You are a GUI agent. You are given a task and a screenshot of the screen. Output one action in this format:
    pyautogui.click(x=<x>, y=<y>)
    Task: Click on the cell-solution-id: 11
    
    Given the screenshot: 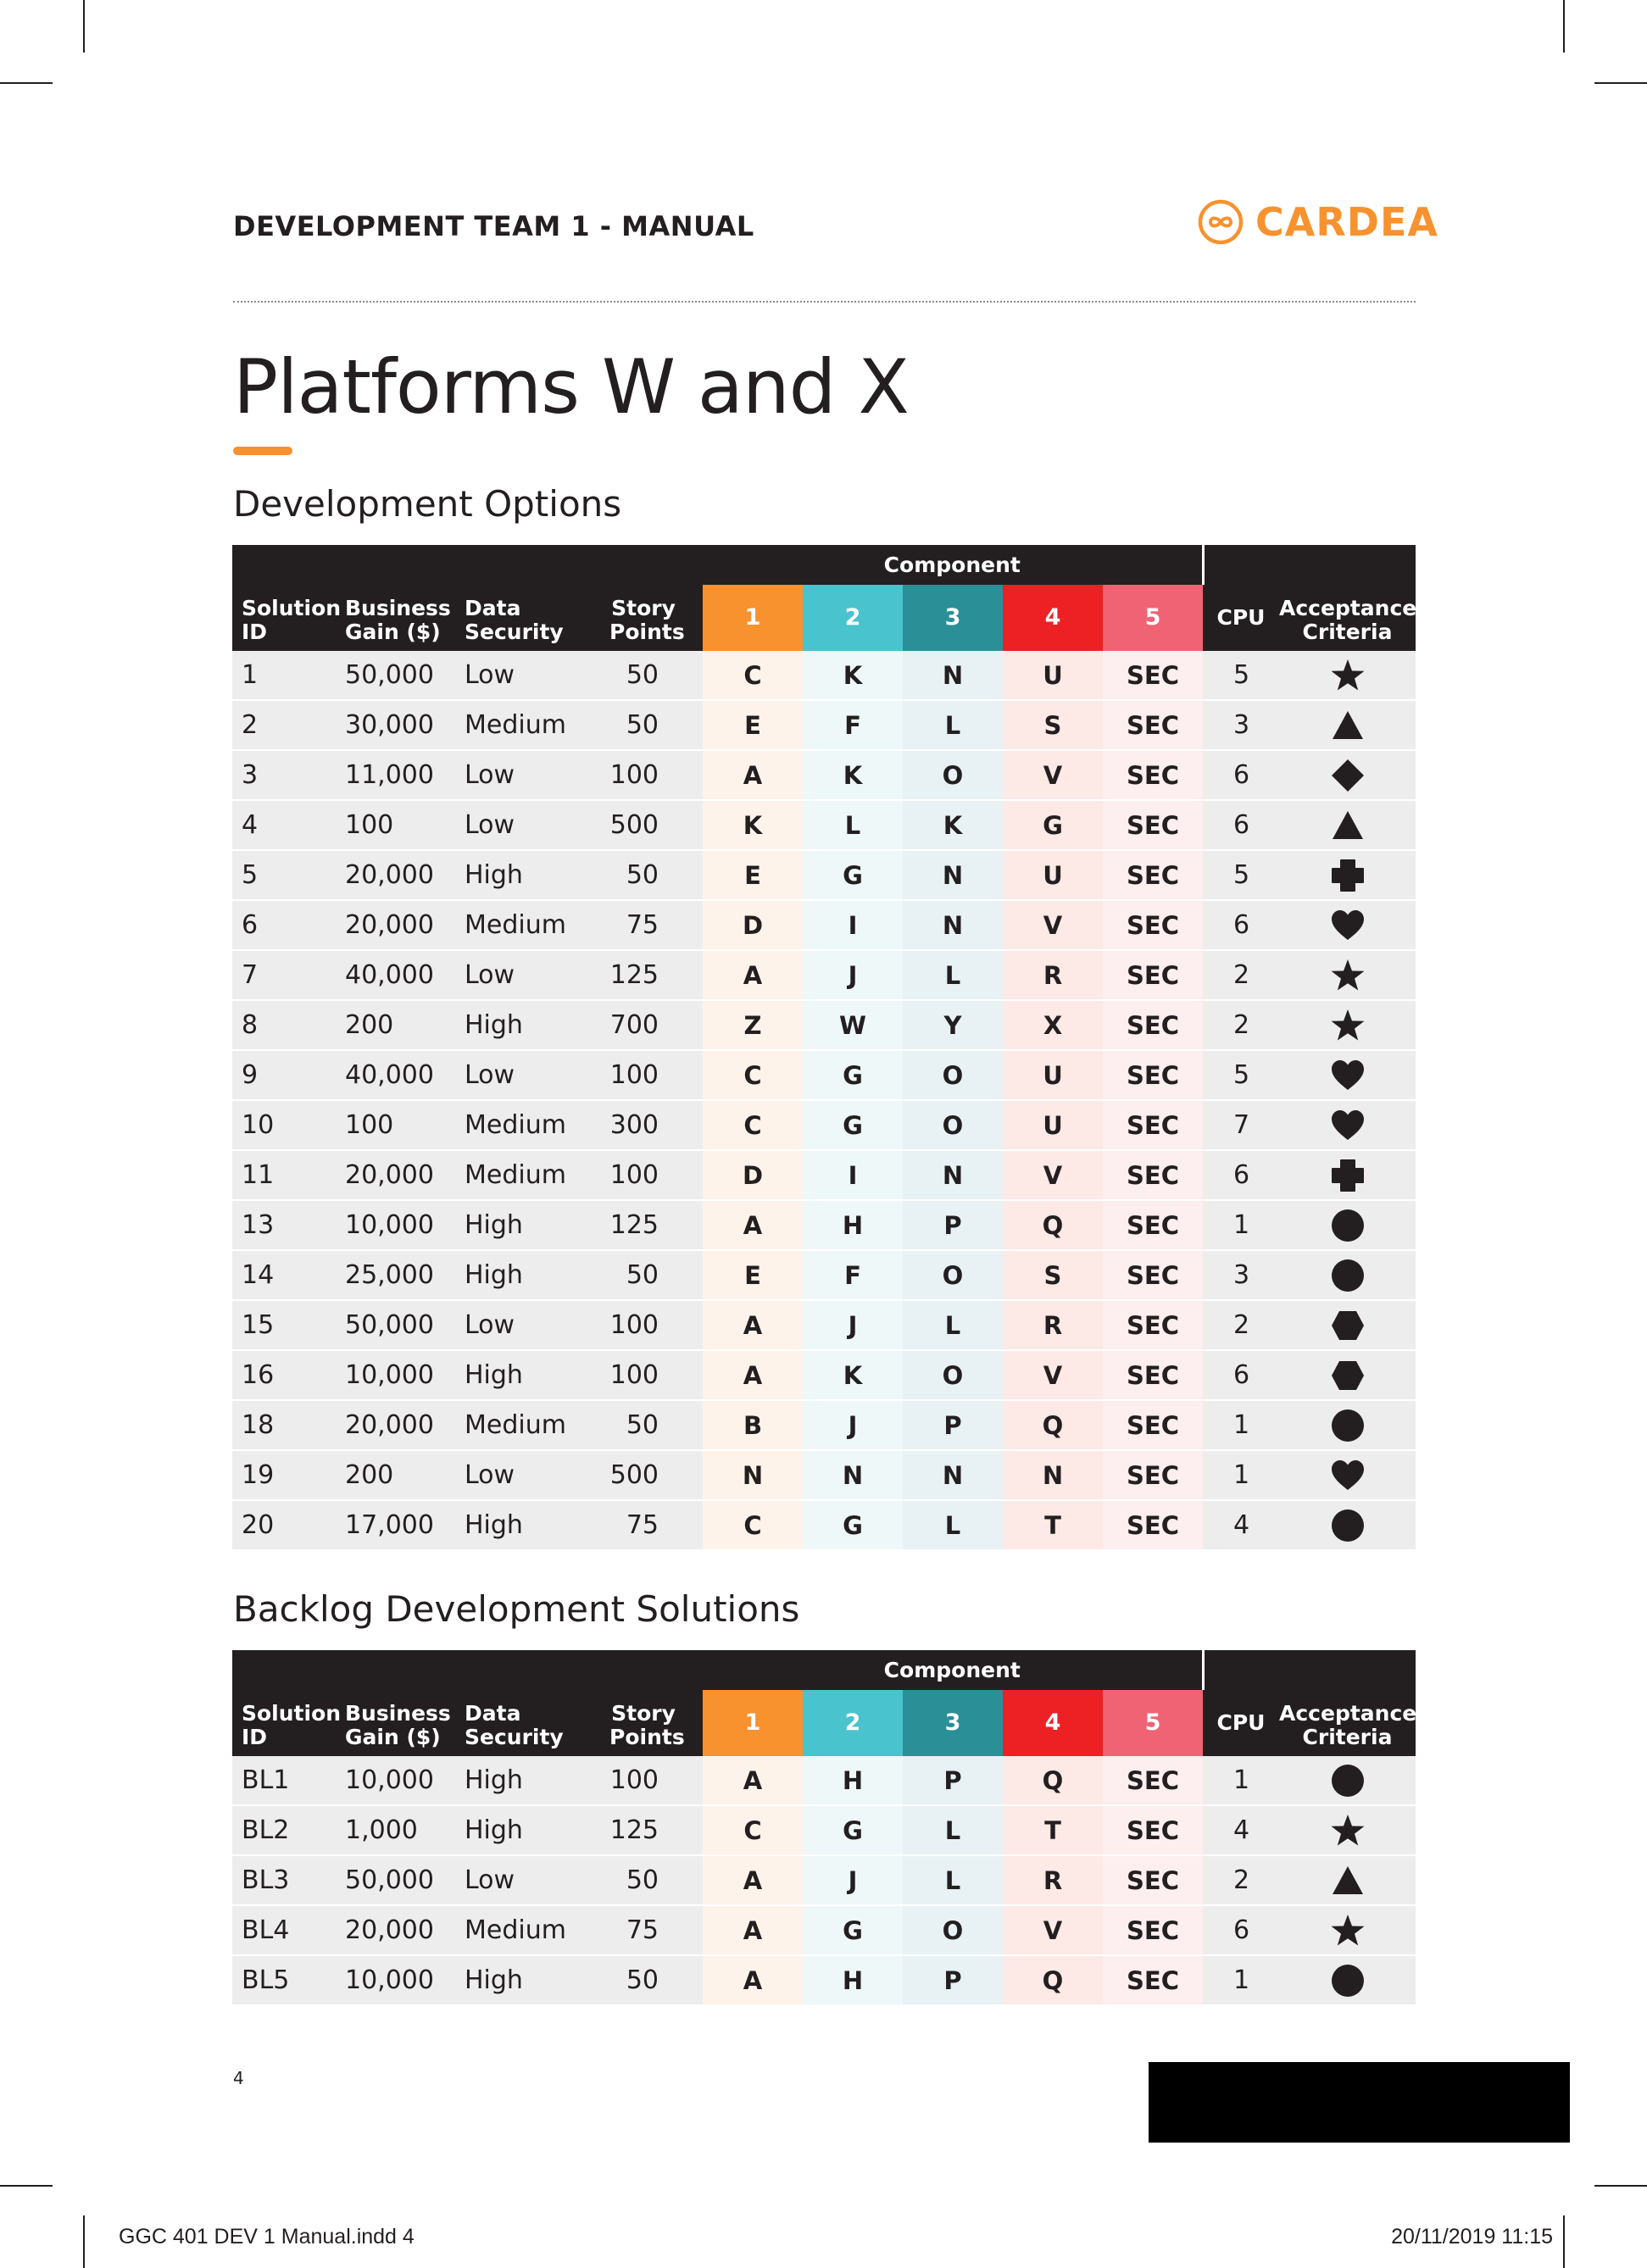 What is the action you would take?
    pyautogui.click(x=284, y=1175)
    